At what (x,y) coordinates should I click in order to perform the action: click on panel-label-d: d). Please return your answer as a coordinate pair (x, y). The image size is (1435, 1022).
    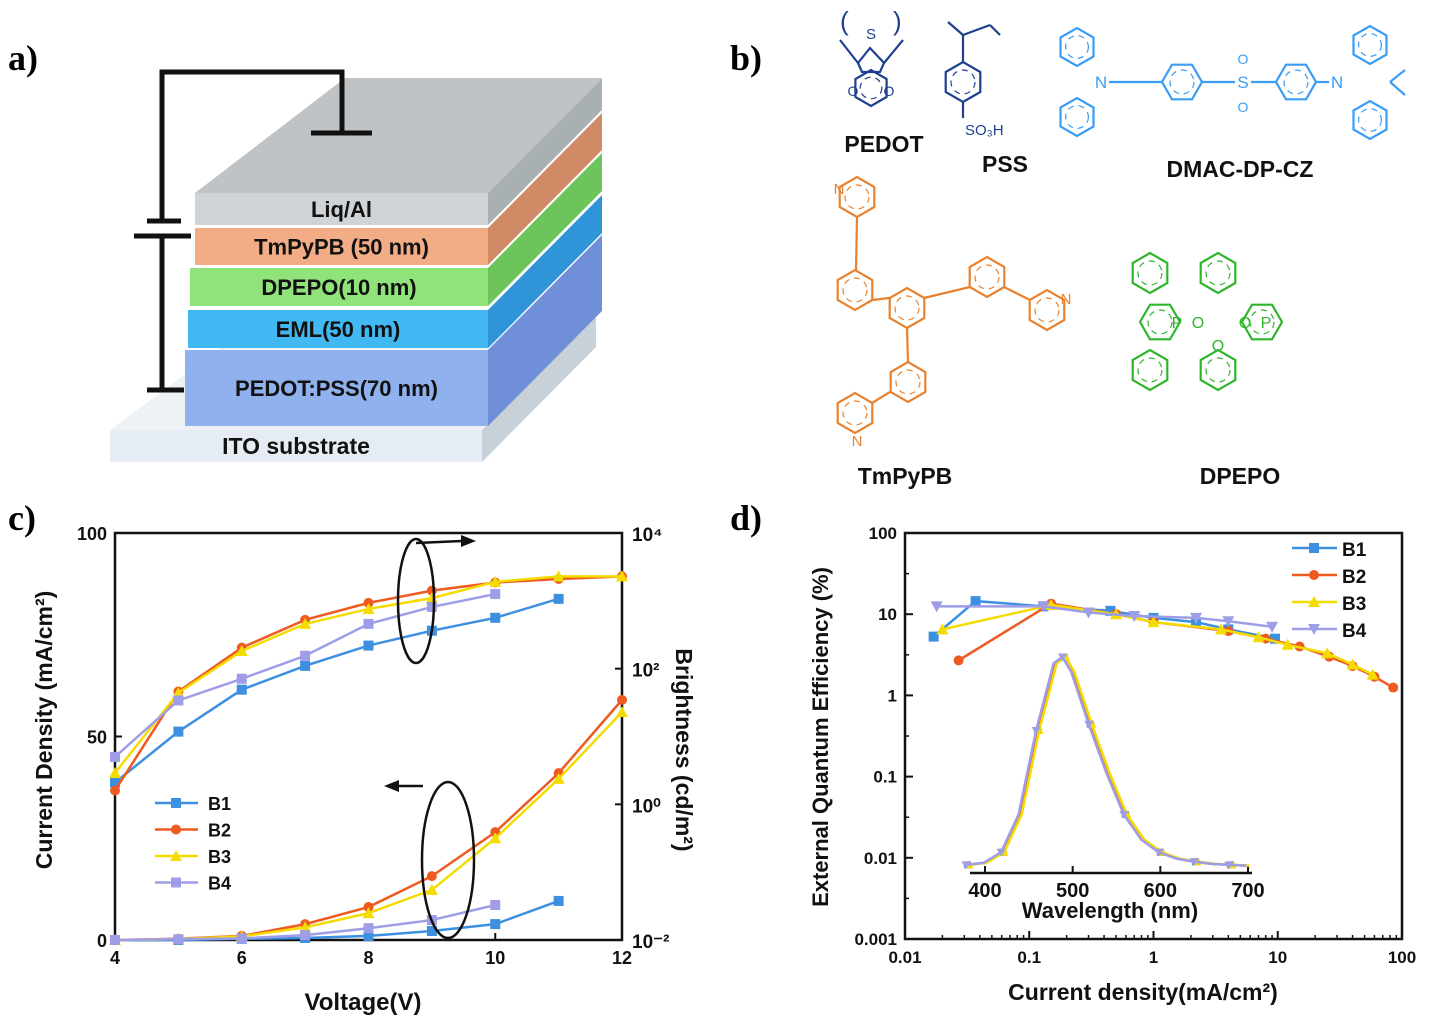
    Looking at the image, I should click on (746, 518).